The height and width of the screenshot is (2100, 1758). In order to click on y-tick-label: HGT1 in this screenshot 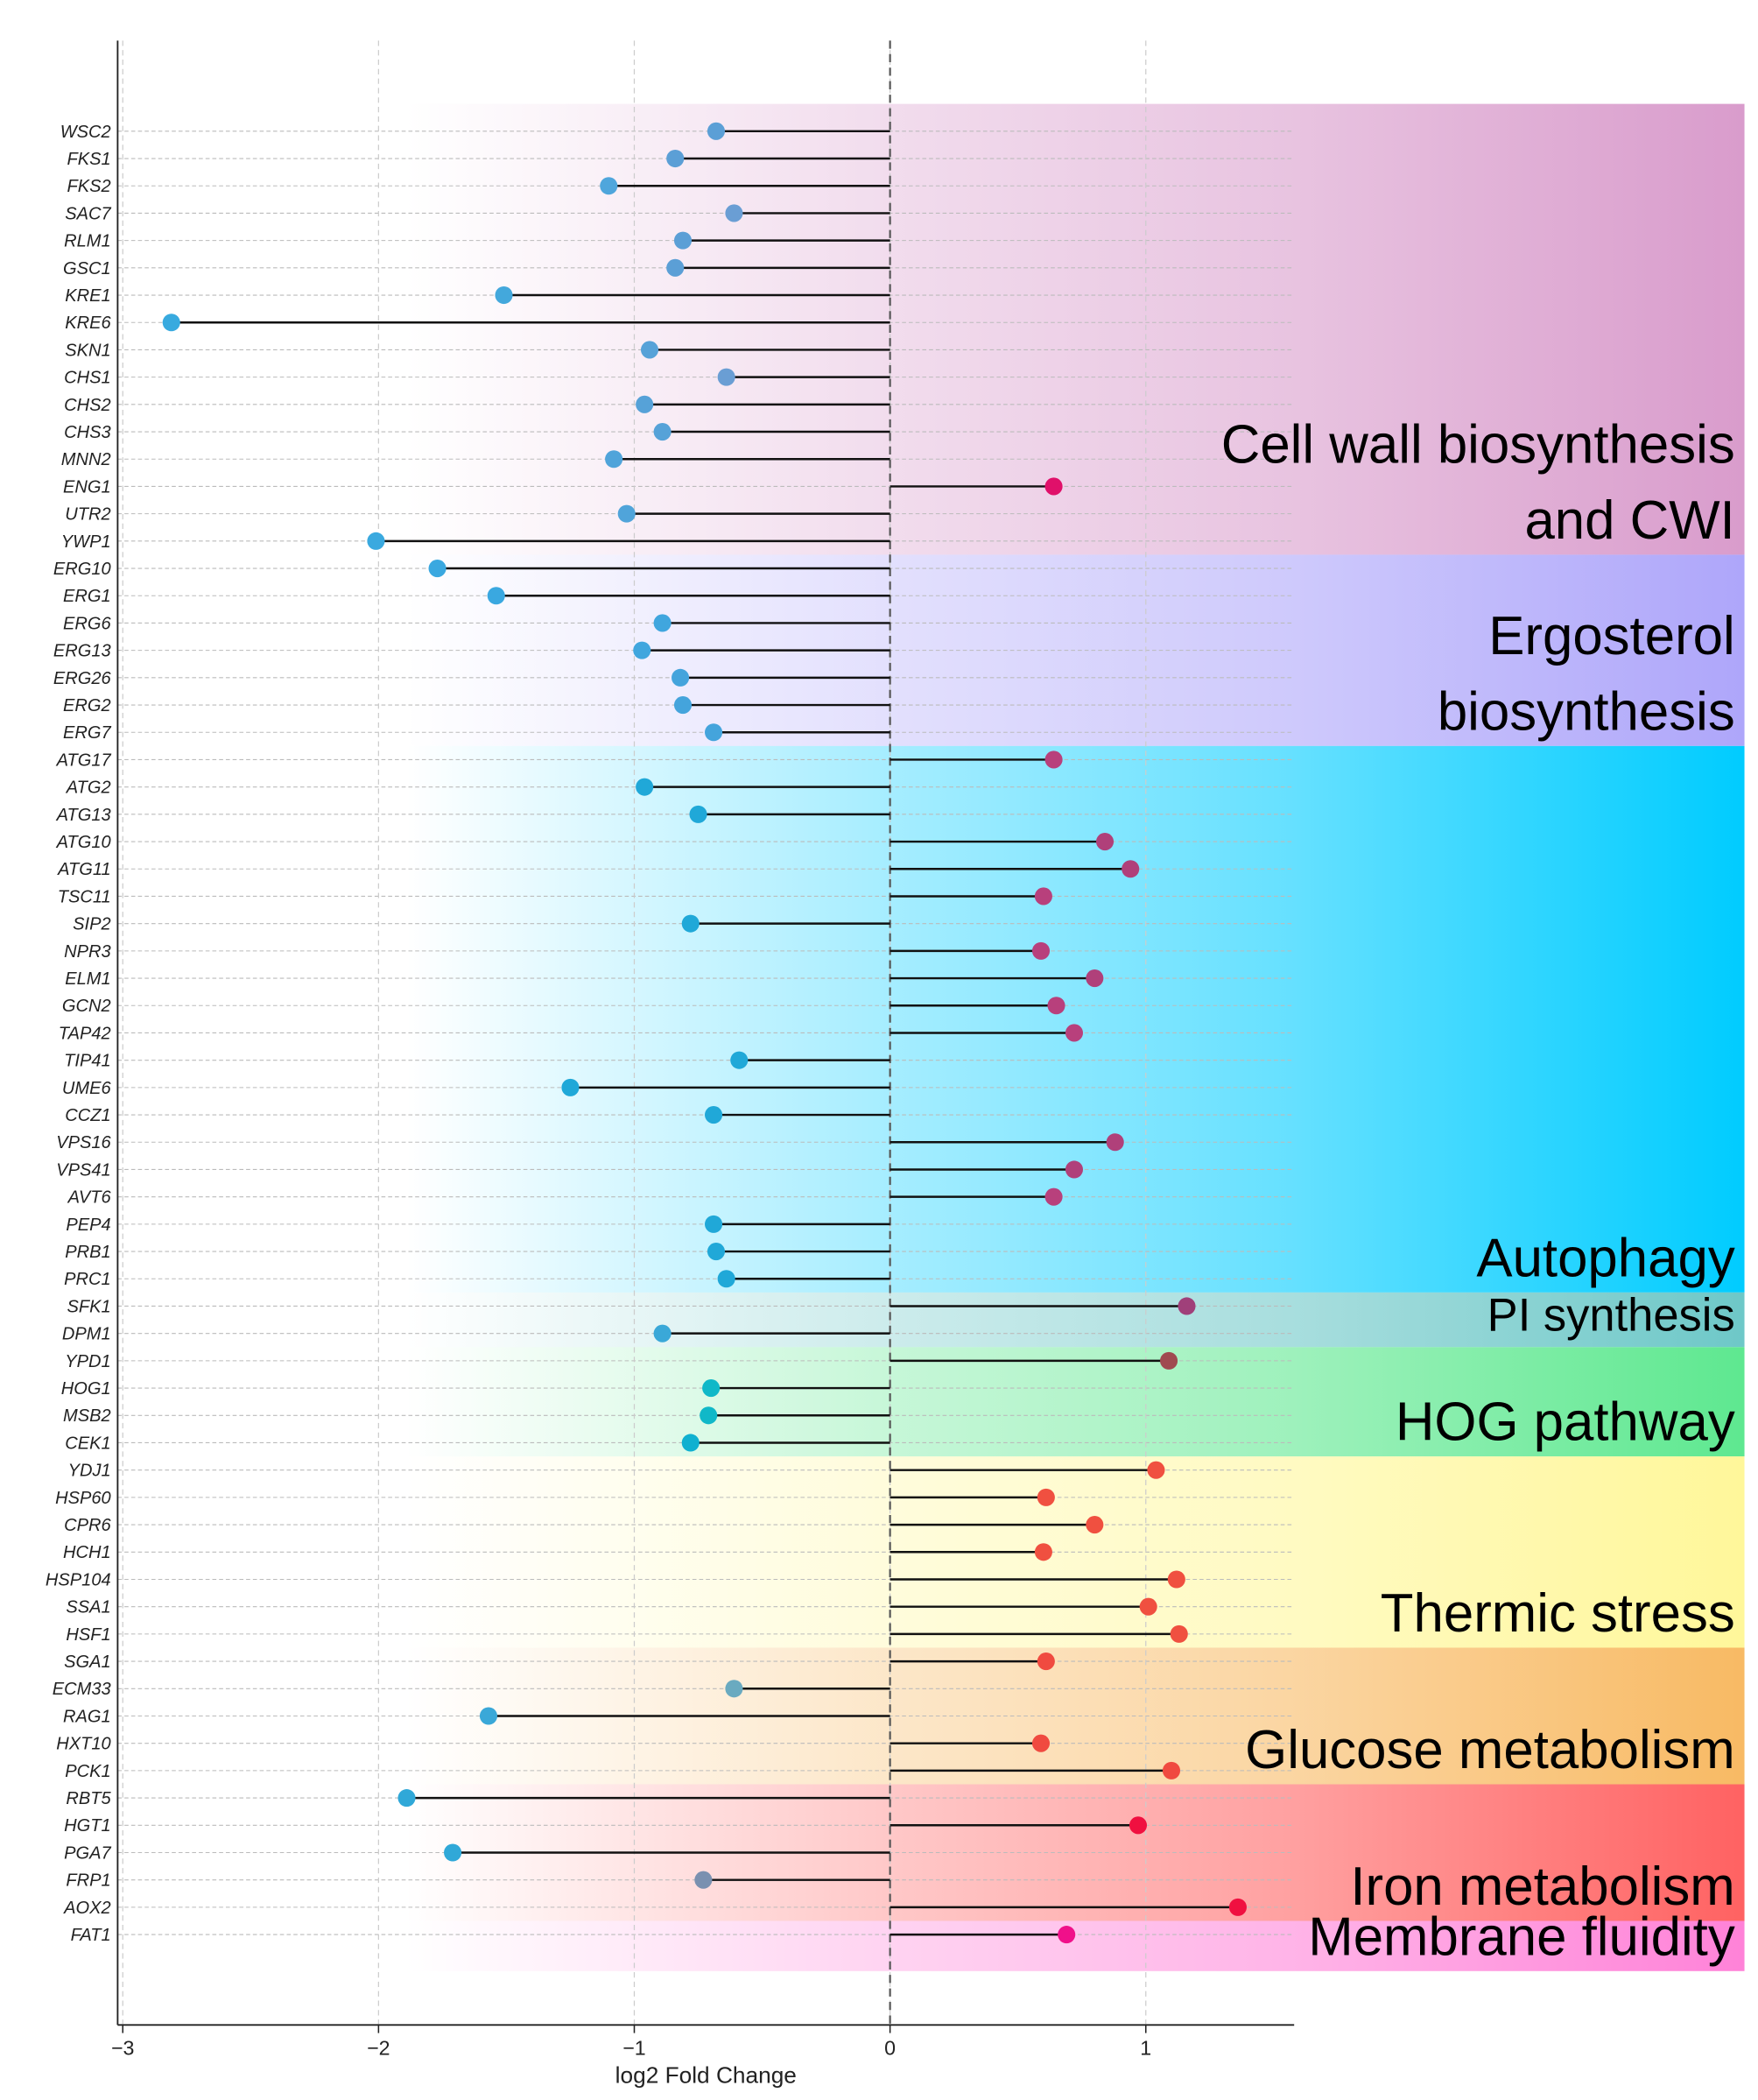, I will do `click(87, 1826)`.